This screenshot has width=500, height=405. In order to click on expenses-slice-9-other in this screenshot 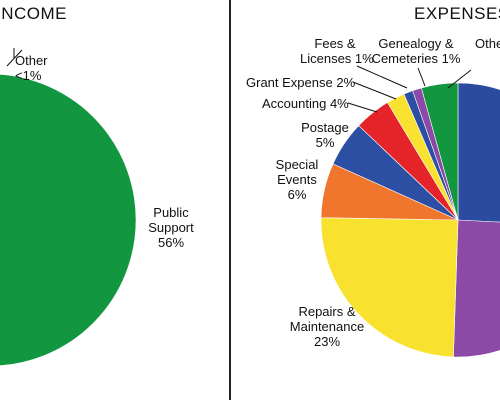, I will do `click(440, 151)`.